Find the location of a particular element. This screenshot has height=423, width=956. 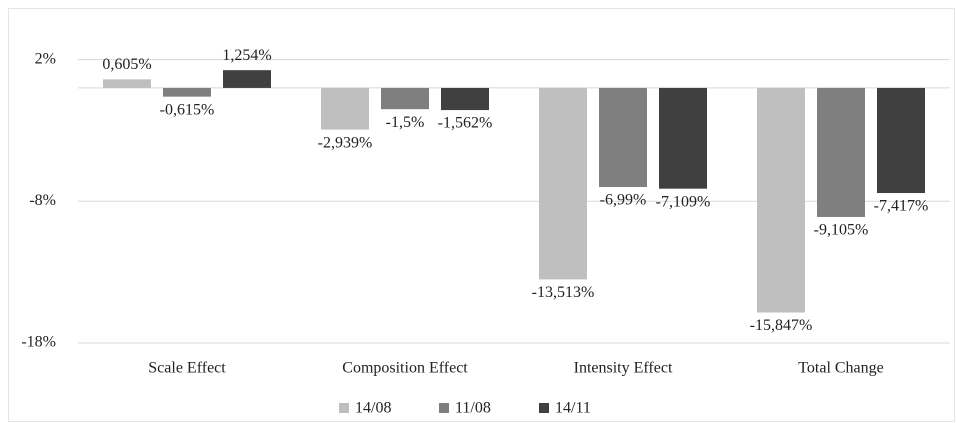

x-tick-label: Intensity Effect is located at coordinates (623, 368).